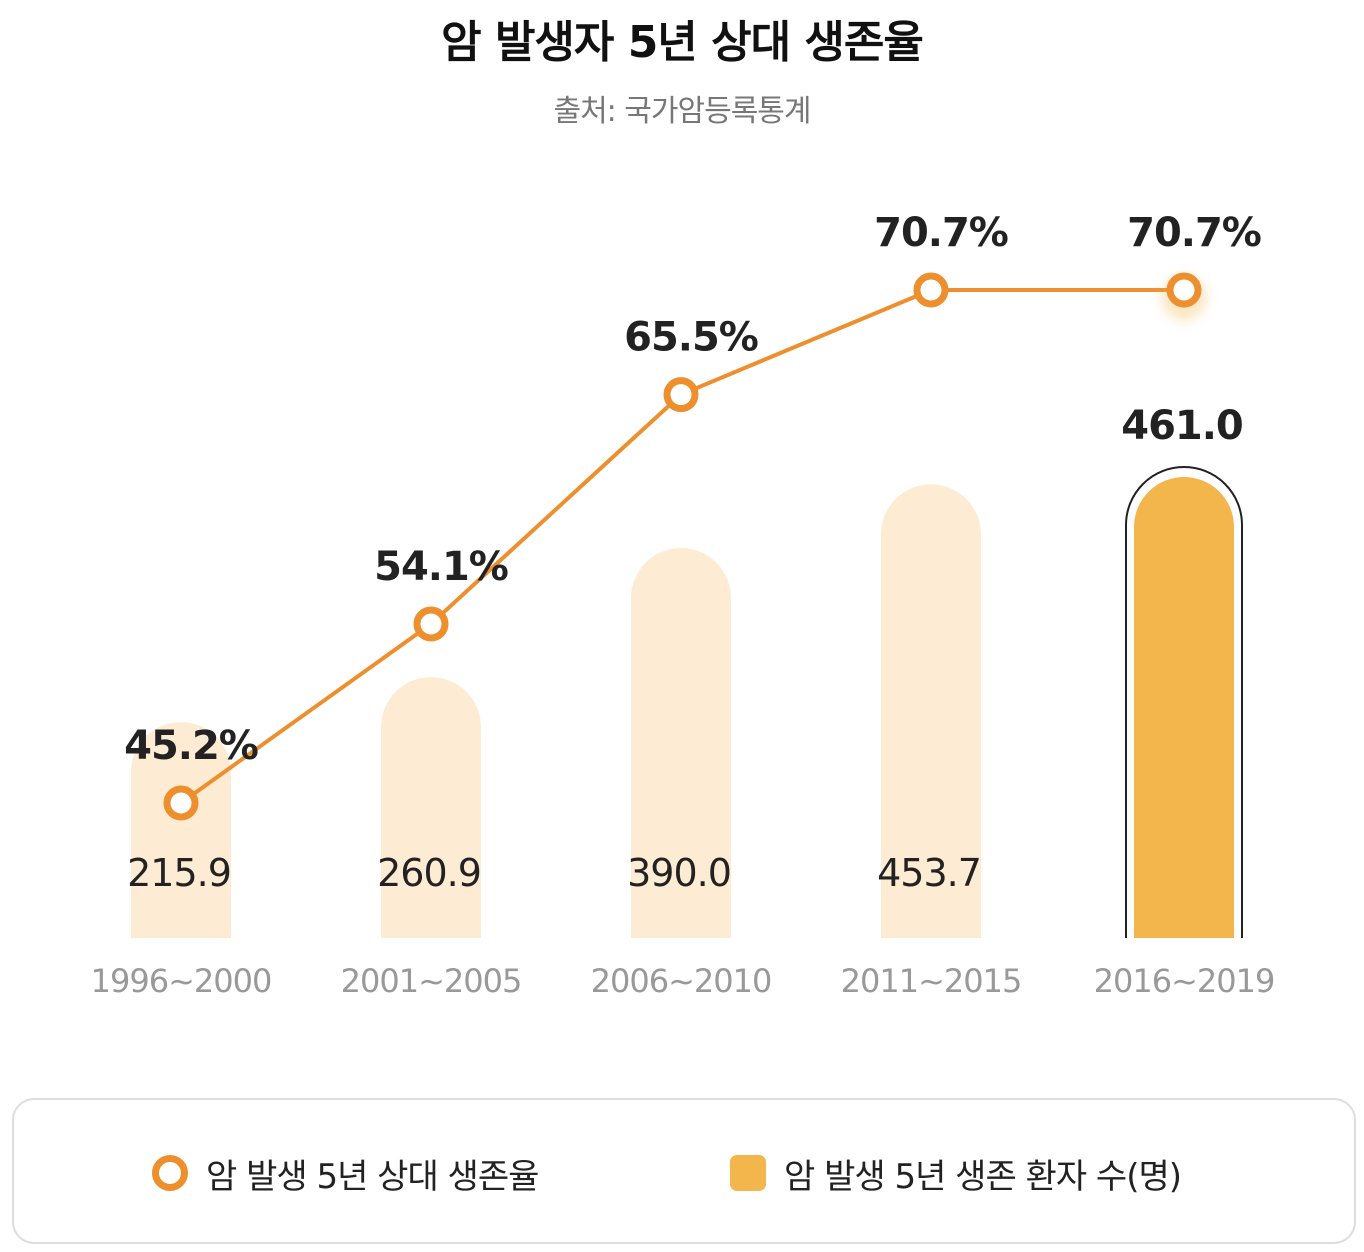 The height and width of the screenshot is (1252, 1364). I want to click on x-tick-label-0: 1996~2000, so click(181, 981).